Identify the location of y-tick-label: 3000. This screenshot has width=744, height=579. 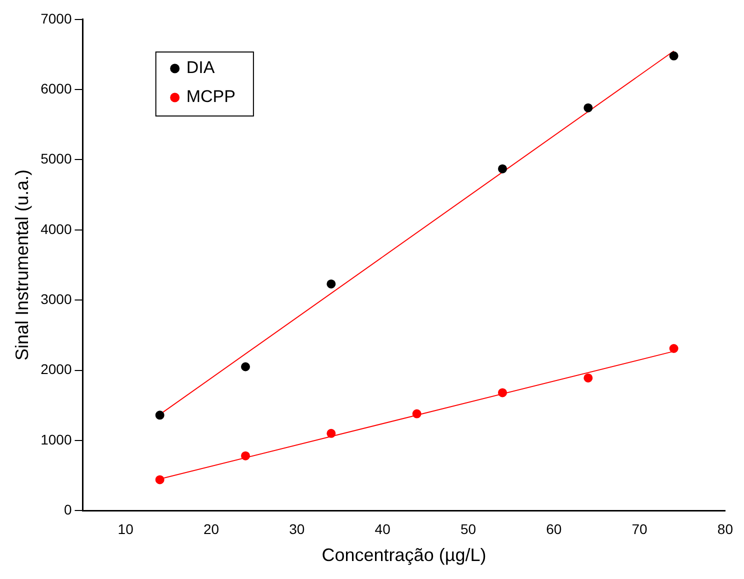
(56, 298).